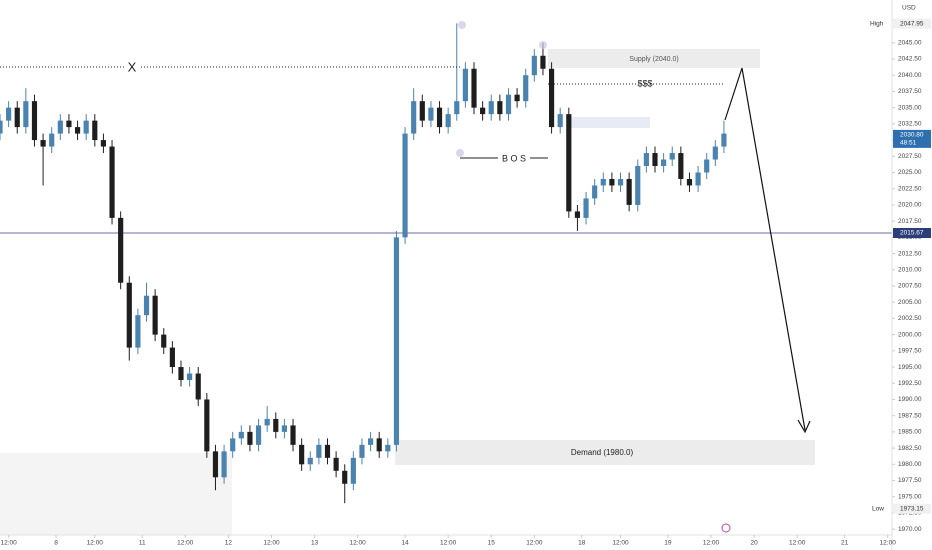 The height and width of the screenshot is (550, 932). What do you see at coordinates (910, 286) in the screenshot?
I see `y-tick-label: 2007.50` at bounding box center [910, 286].